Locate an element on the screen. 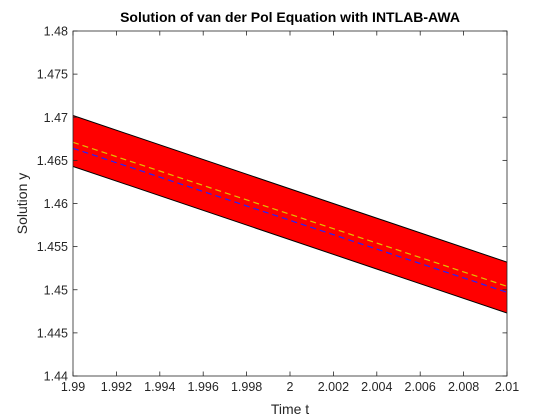 This screenshot has height=420, width=560. x-tick-label: 1.992 is located at coordinates (116, 387).